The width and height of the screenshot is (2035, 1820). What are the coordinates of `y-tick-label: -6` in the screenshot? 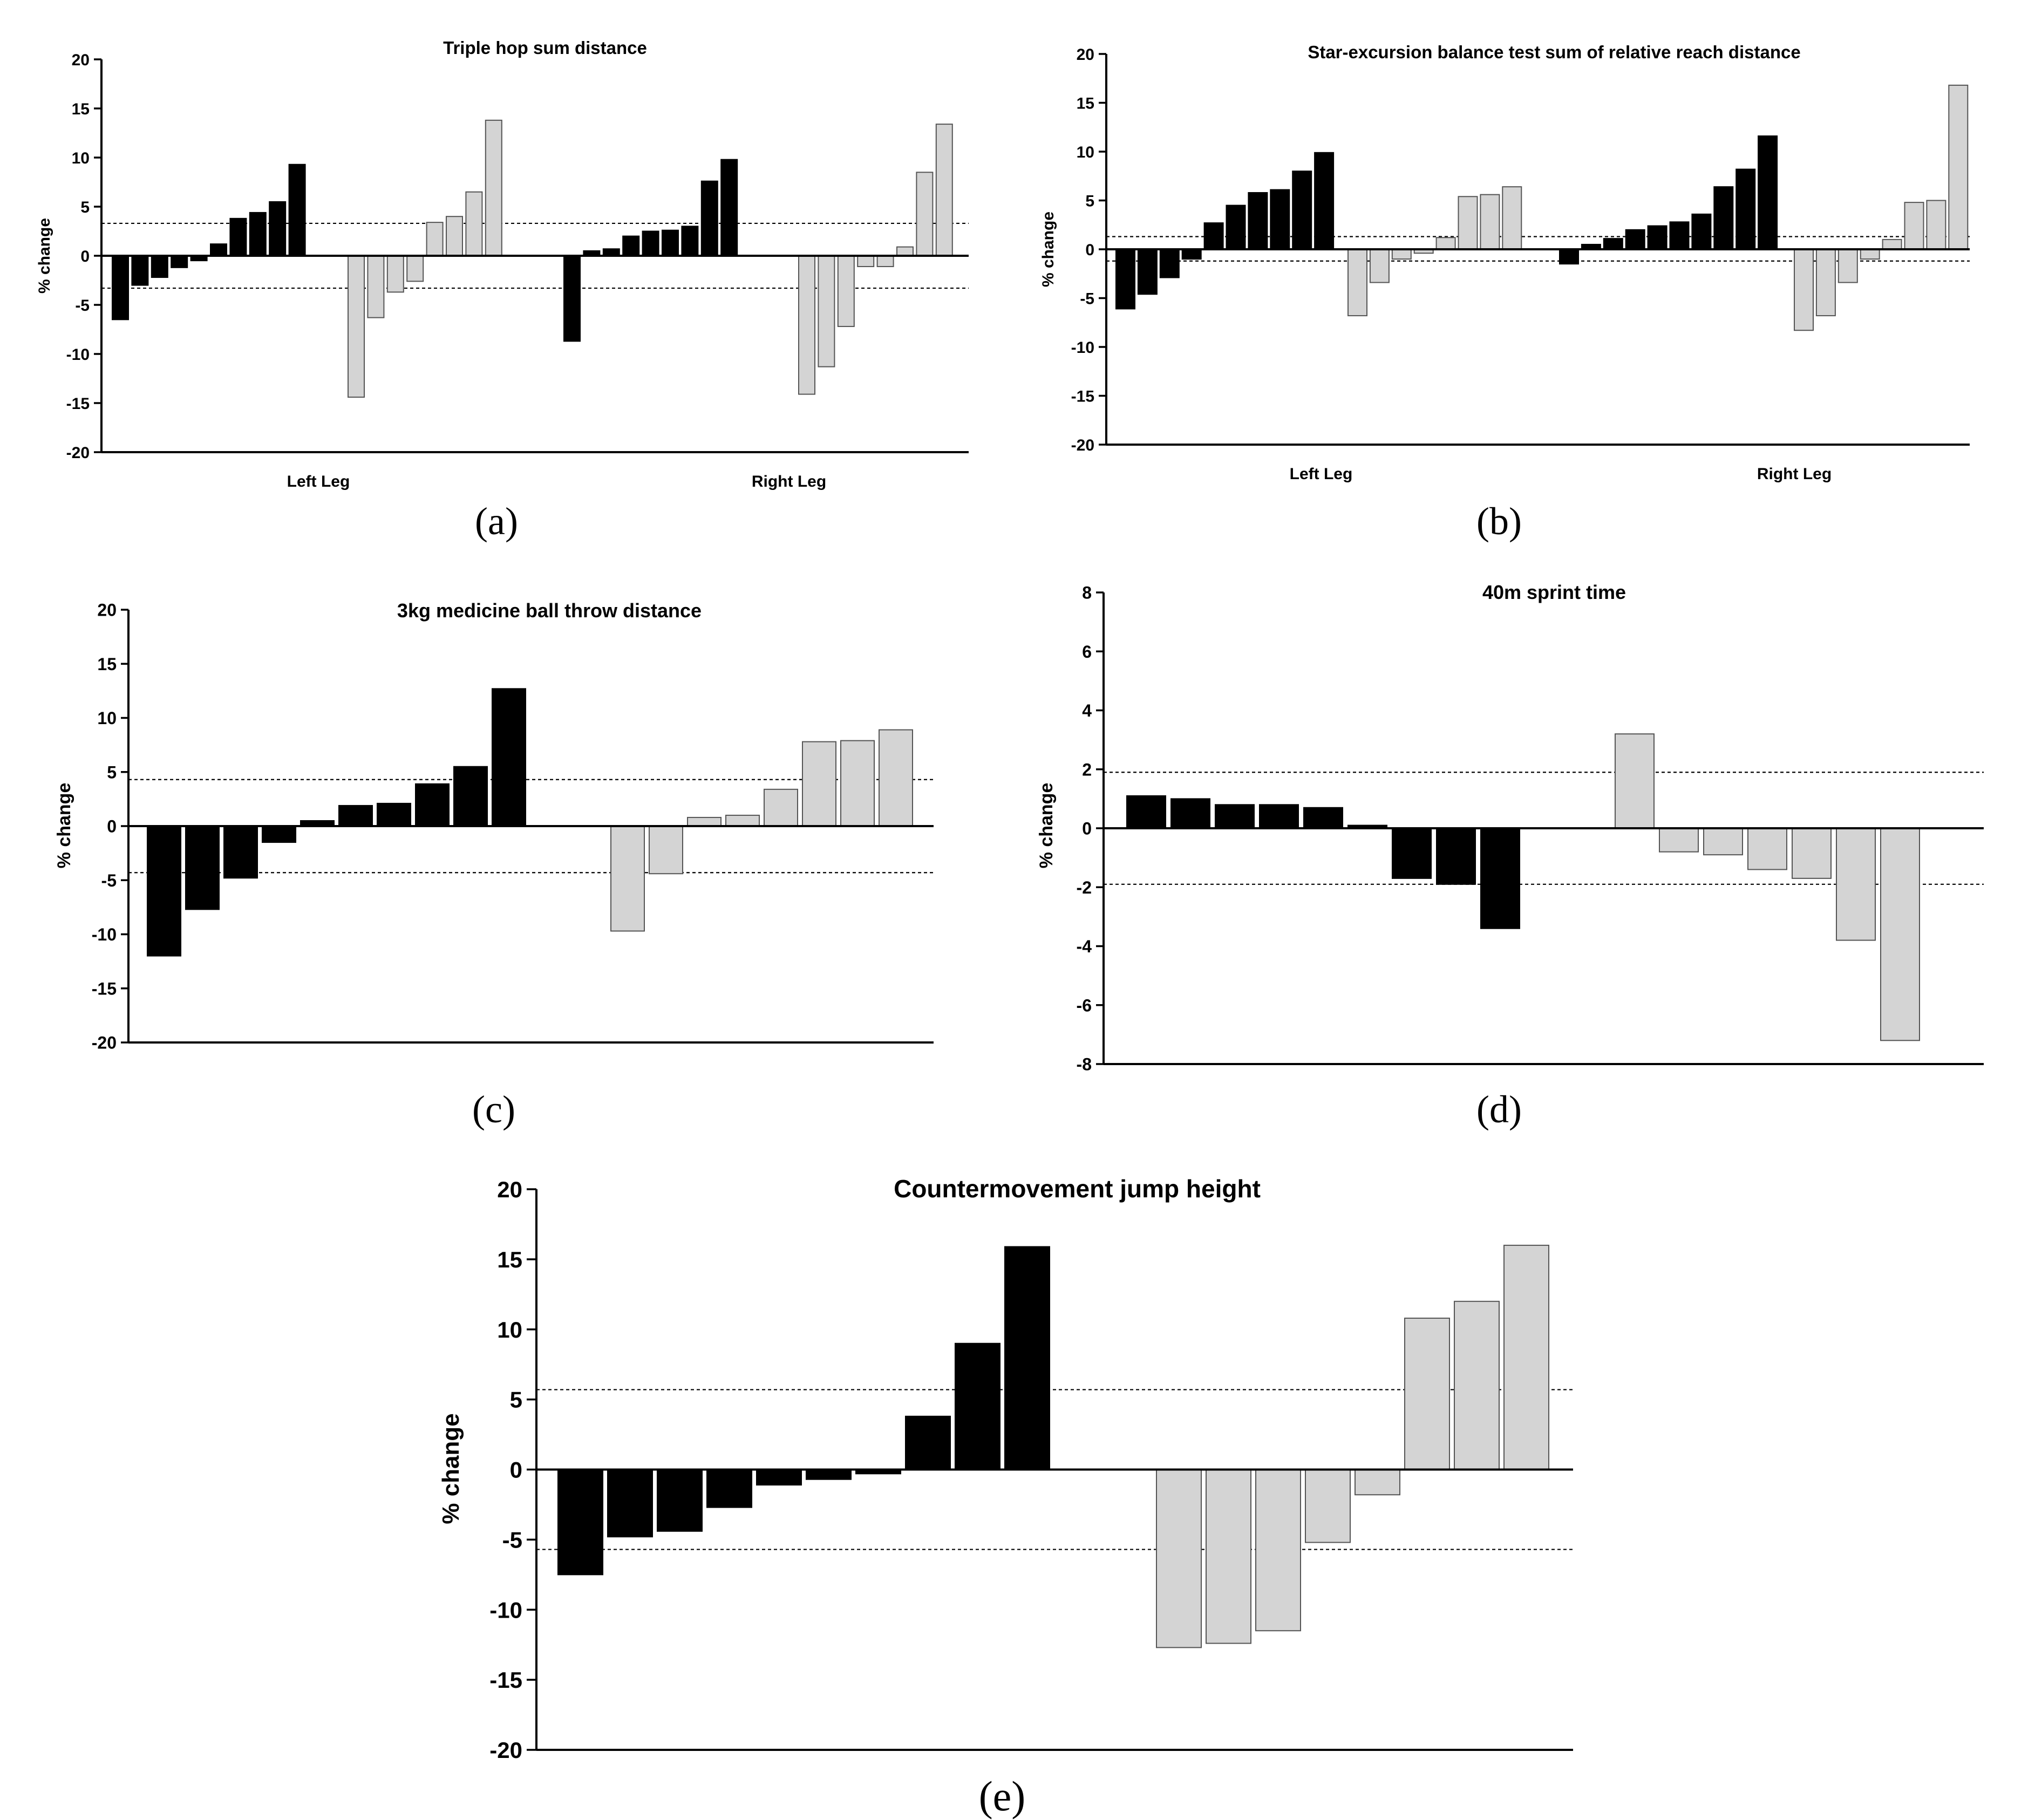 It's located at (1084, 1005).